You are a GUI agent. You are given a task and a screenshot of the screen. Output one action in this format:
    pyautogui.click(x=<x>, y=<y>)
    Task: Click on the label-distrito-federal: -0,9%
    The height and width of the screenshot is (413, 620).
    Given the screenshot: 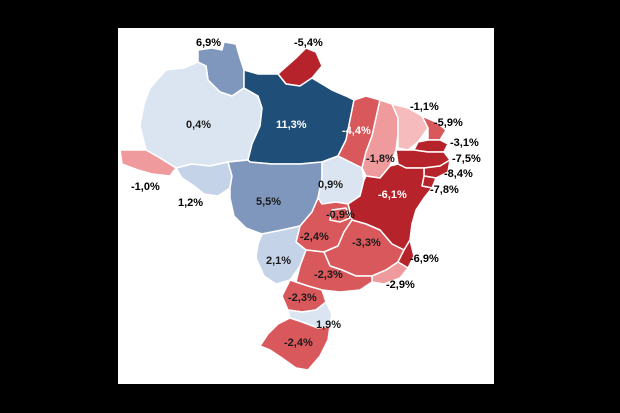 What is the action you would take?
    pyautogui.click(x=340, y=215)
    